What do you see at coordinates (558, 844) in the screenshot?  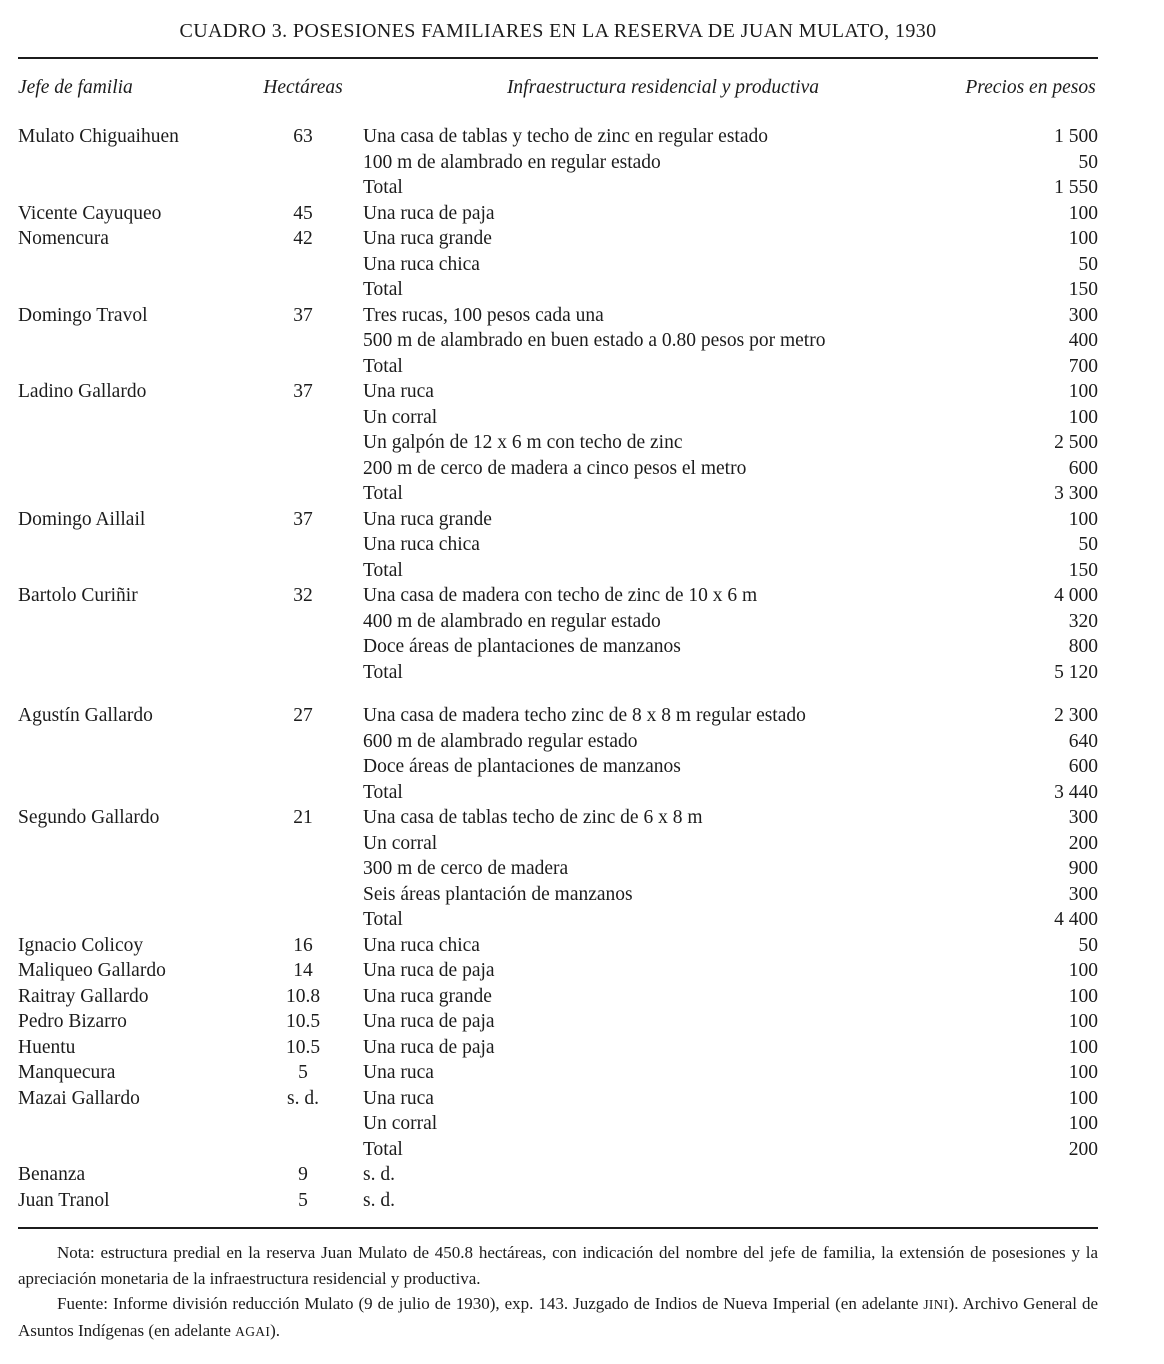 I see `table-row: Un corral 200` at bounding box center [558, 844].